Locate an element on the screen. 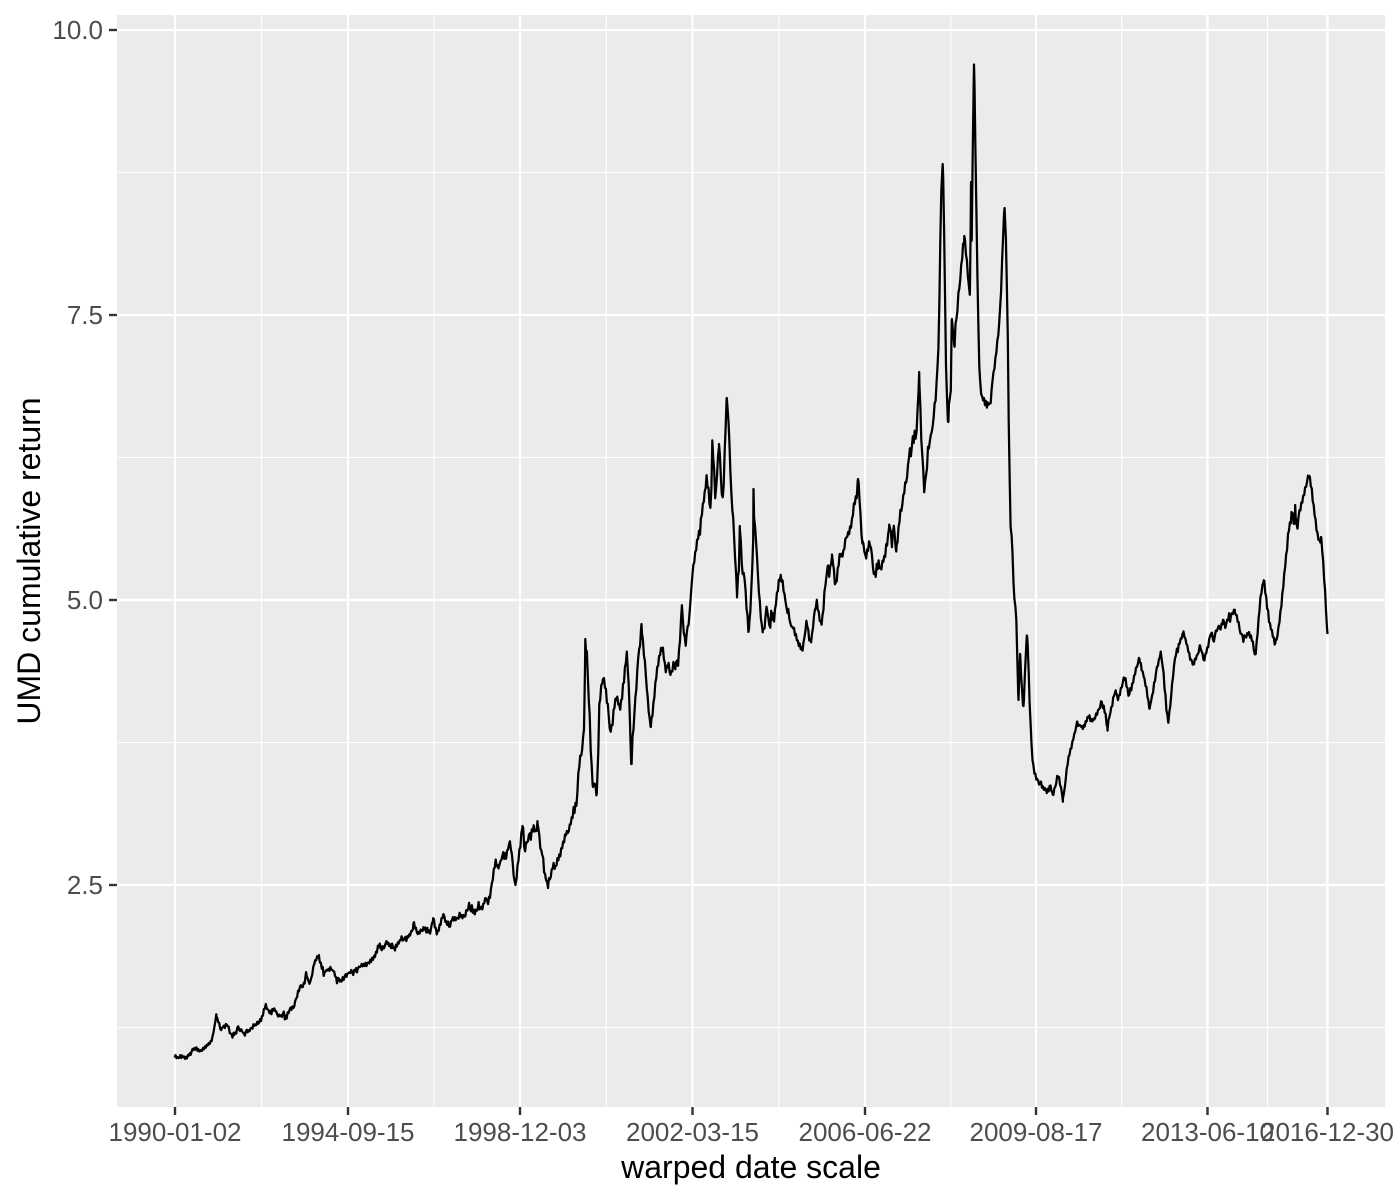 This screenshot has height=1200, width=1400. svg-text: 1990-01-02 is located at coordinates (175, 1132).